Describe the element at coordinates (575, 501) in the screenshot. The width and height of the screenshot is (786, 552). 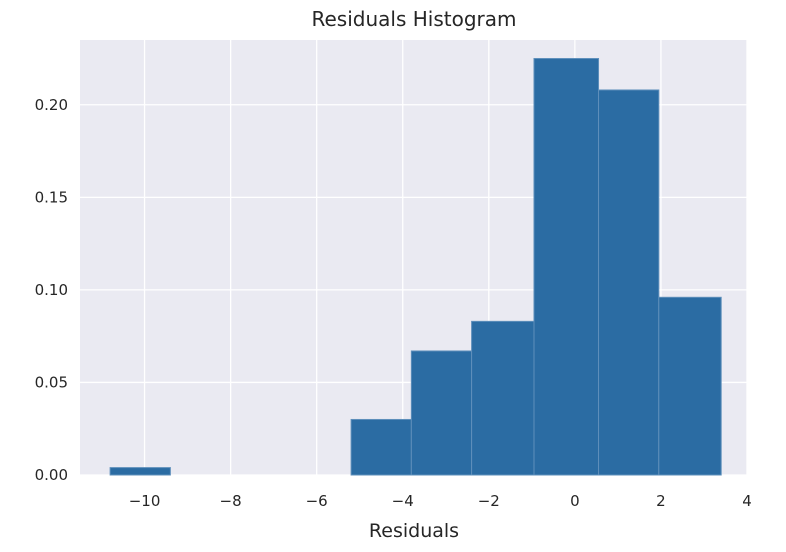
I see `x-tick-label: 0` at that location.